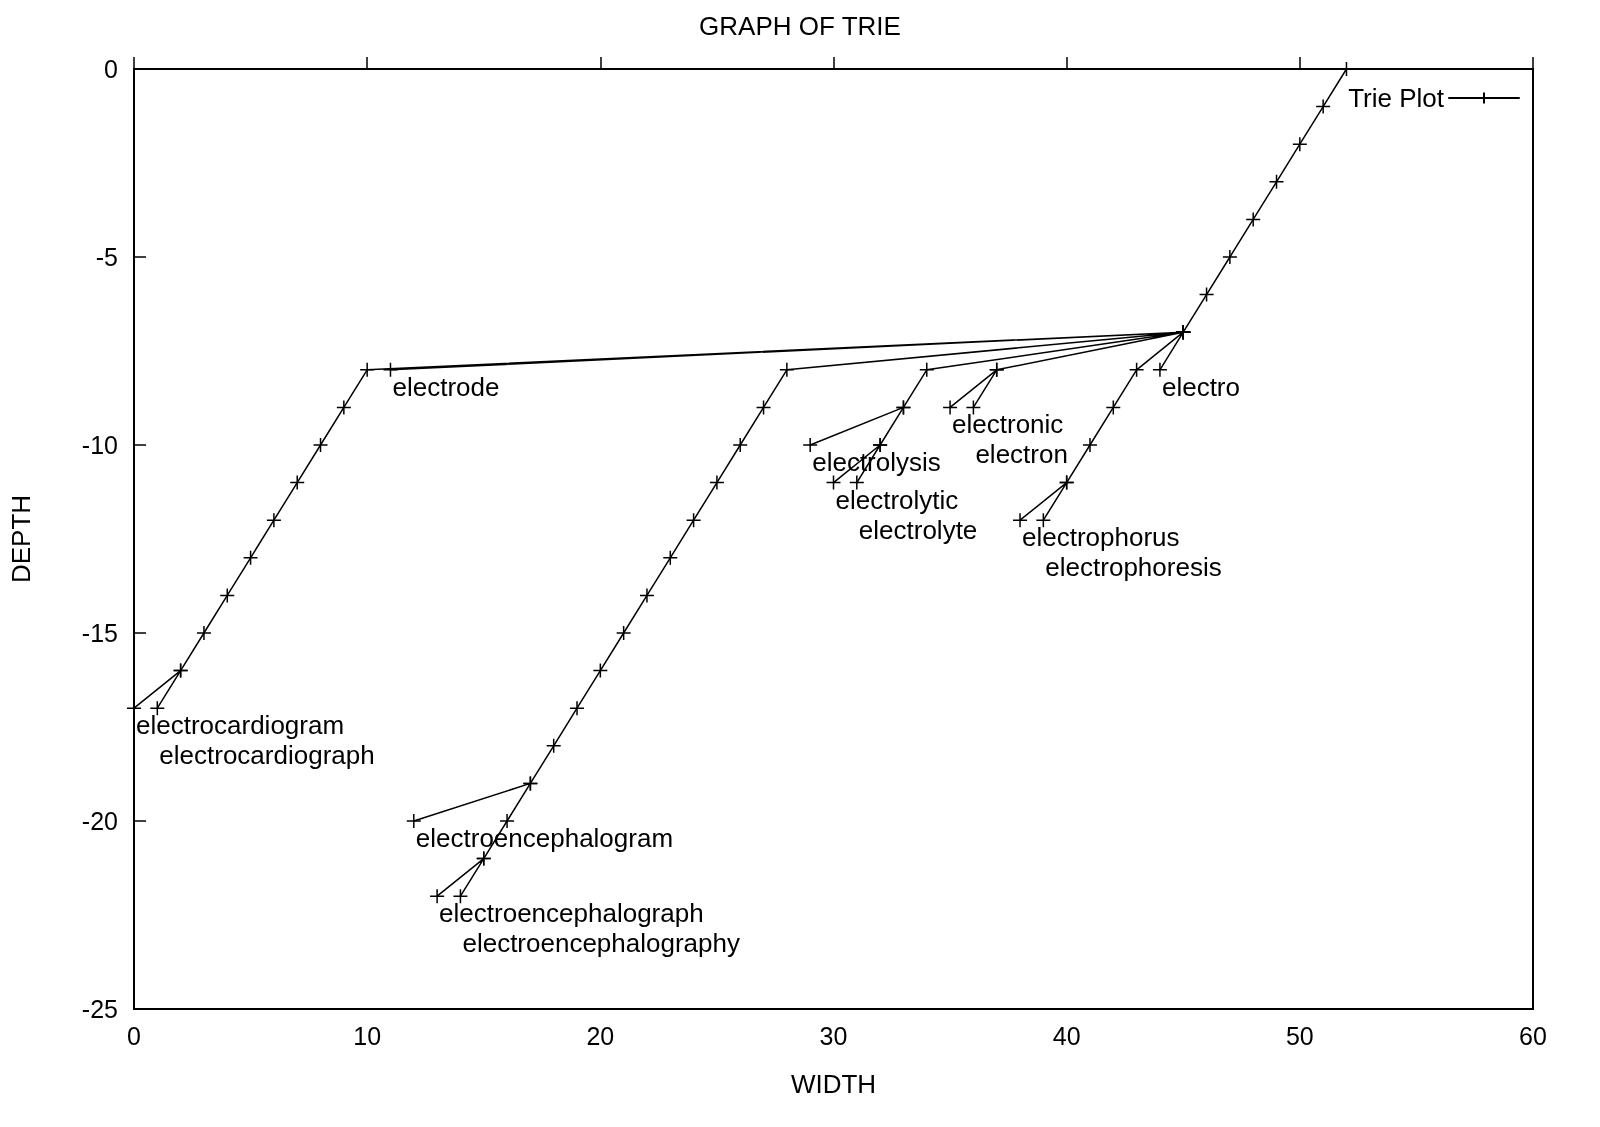  I want to click on y-tick-label: 0, so click(111, 69).